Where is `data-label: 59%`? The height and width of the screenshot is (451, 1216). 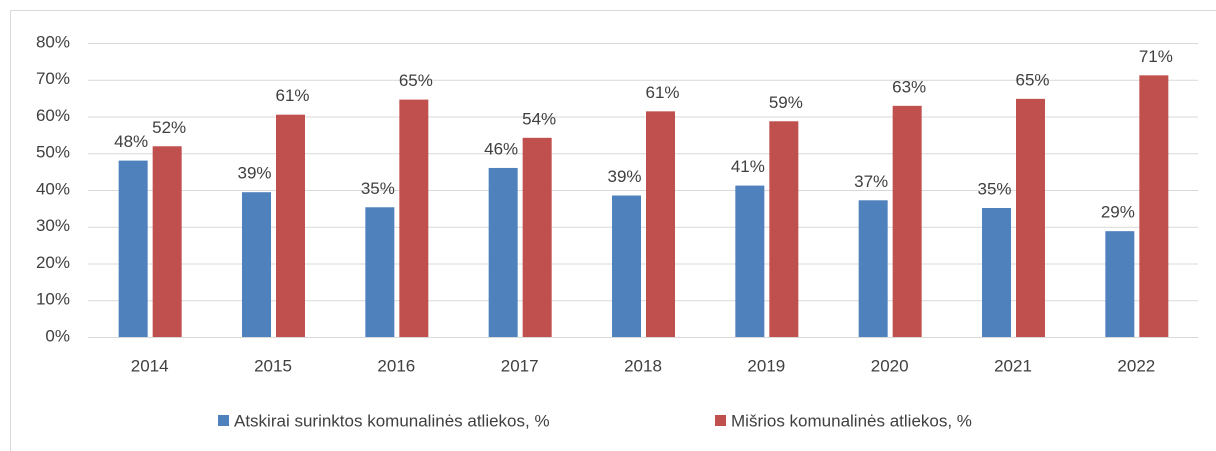 data-label: 59% is located at coordinates (786, 102).